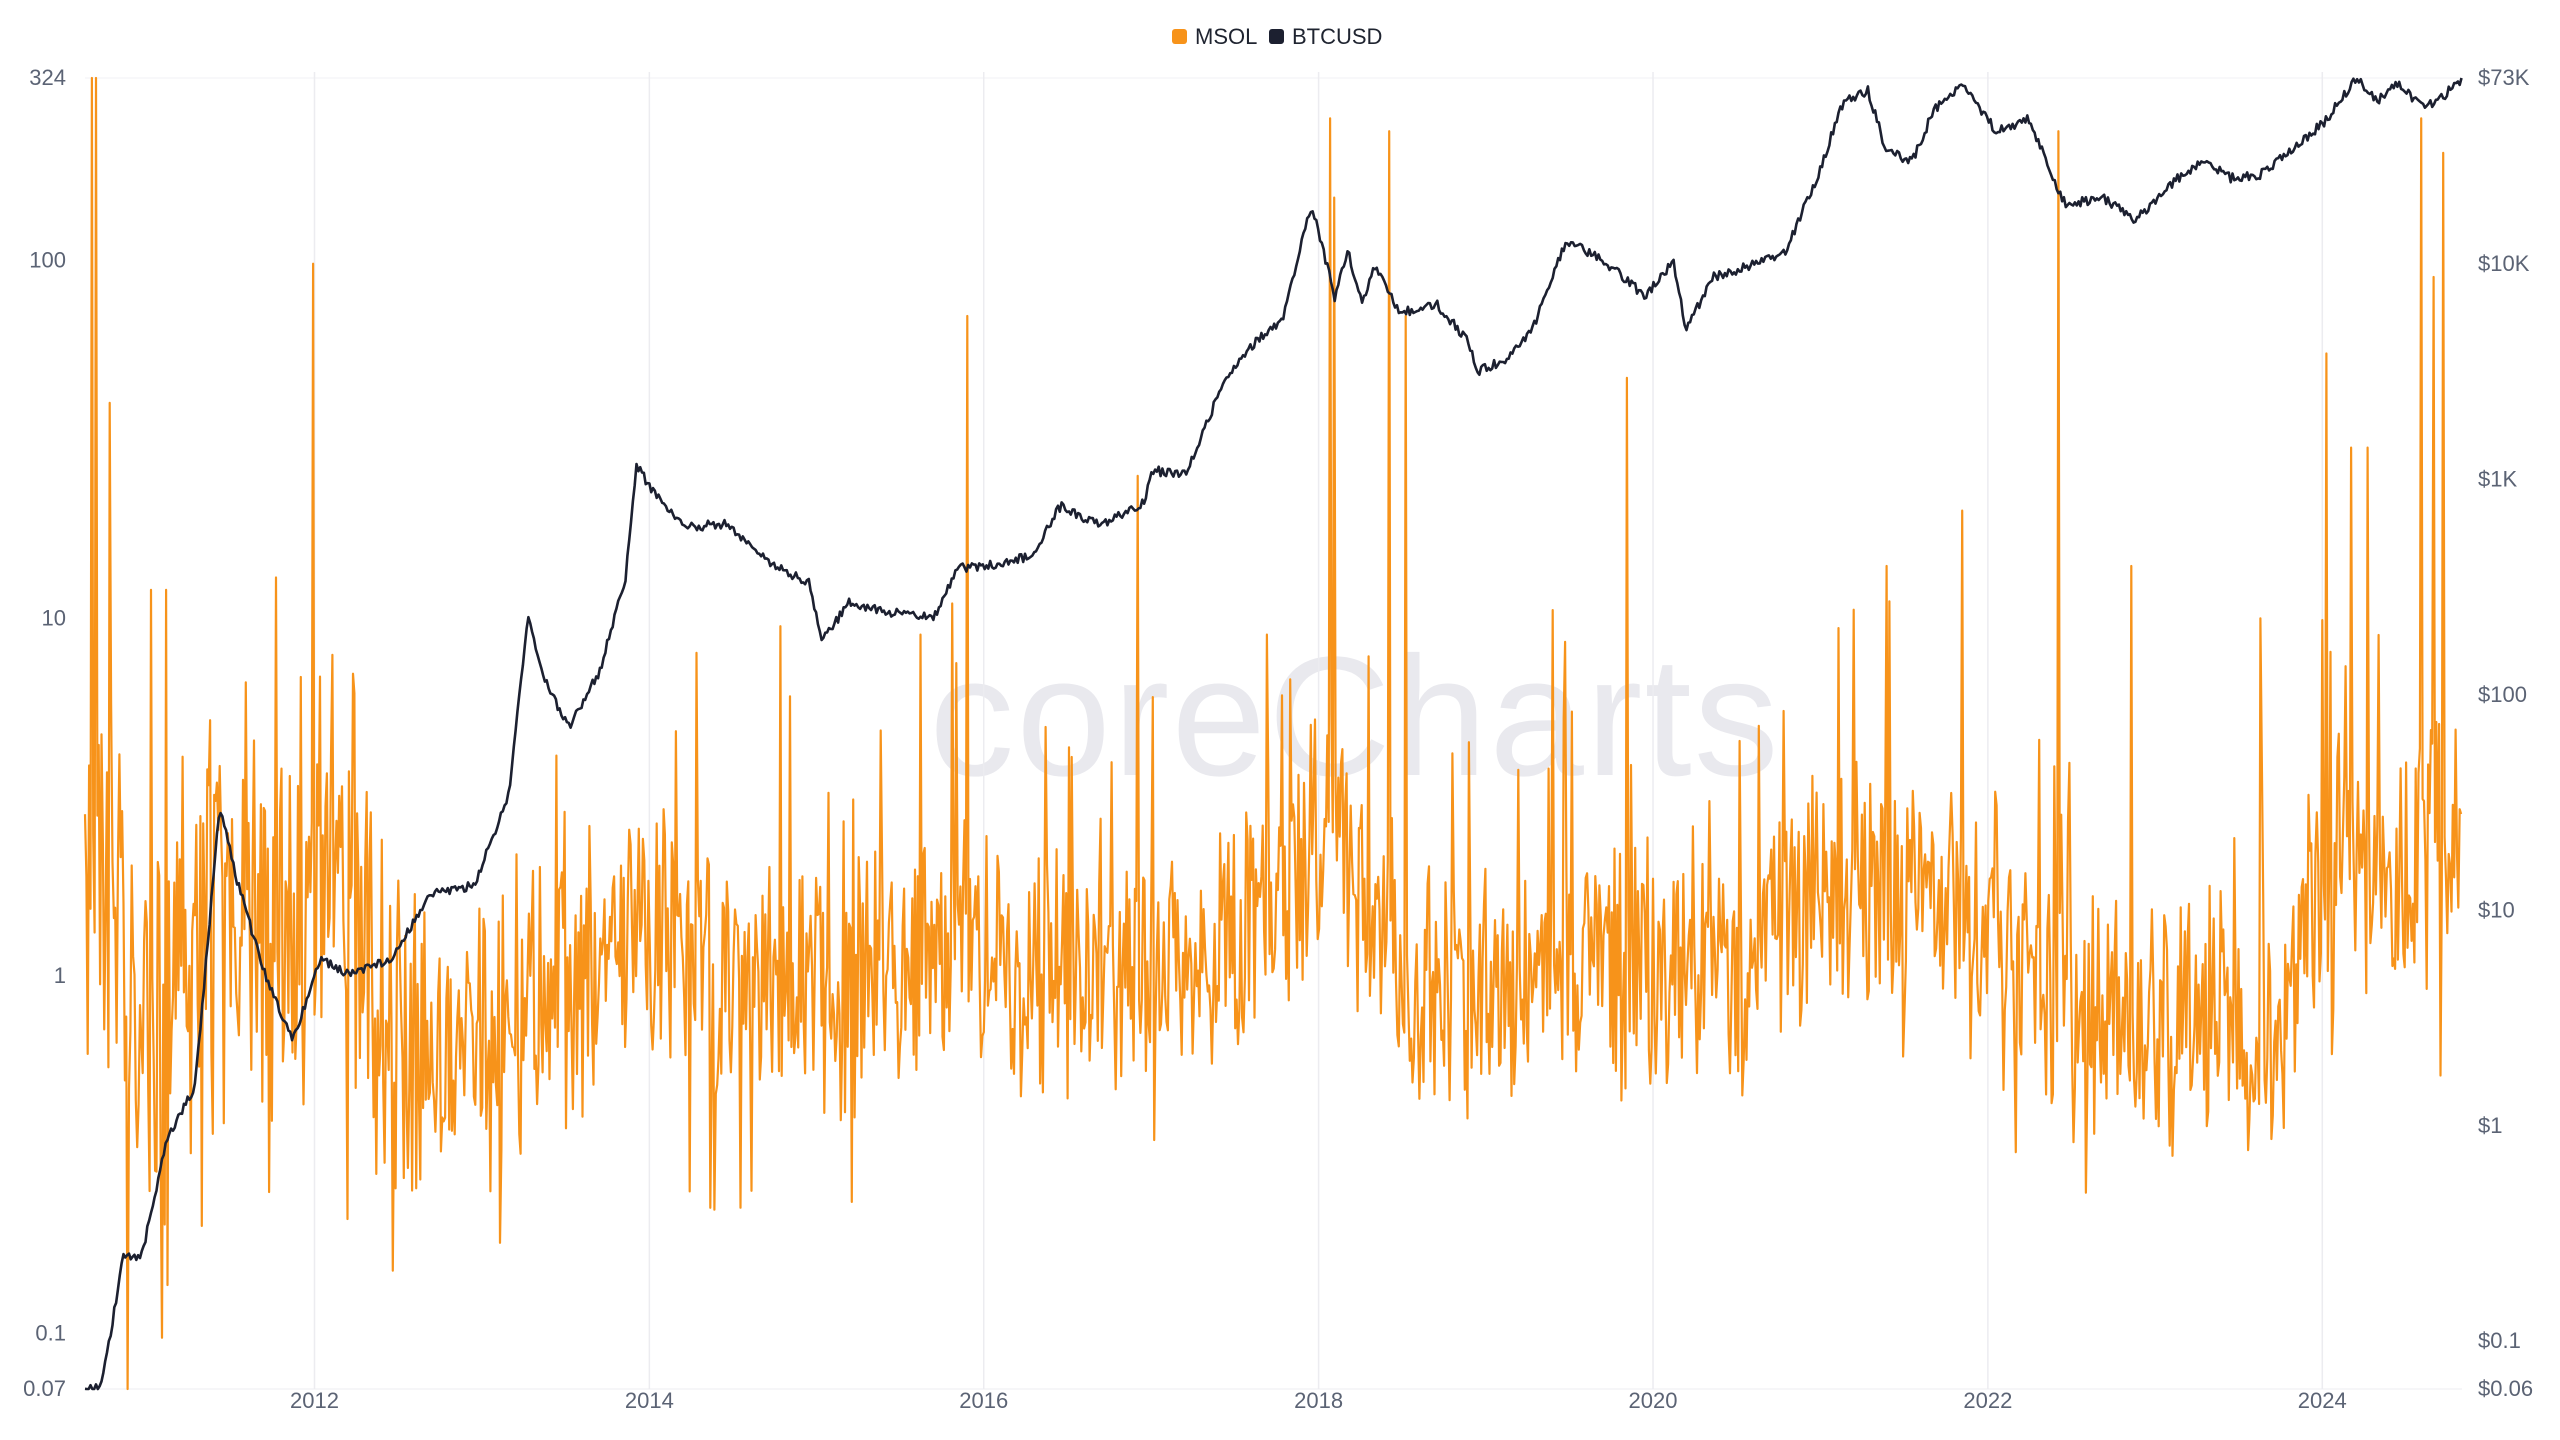 Image resolution: width=2560 pixels, height=1440 pixels. What do you see at coordinates (1226, 36) in the screenshot?
I see `legend-label: MSOL` at bounding box center [1226, 36].